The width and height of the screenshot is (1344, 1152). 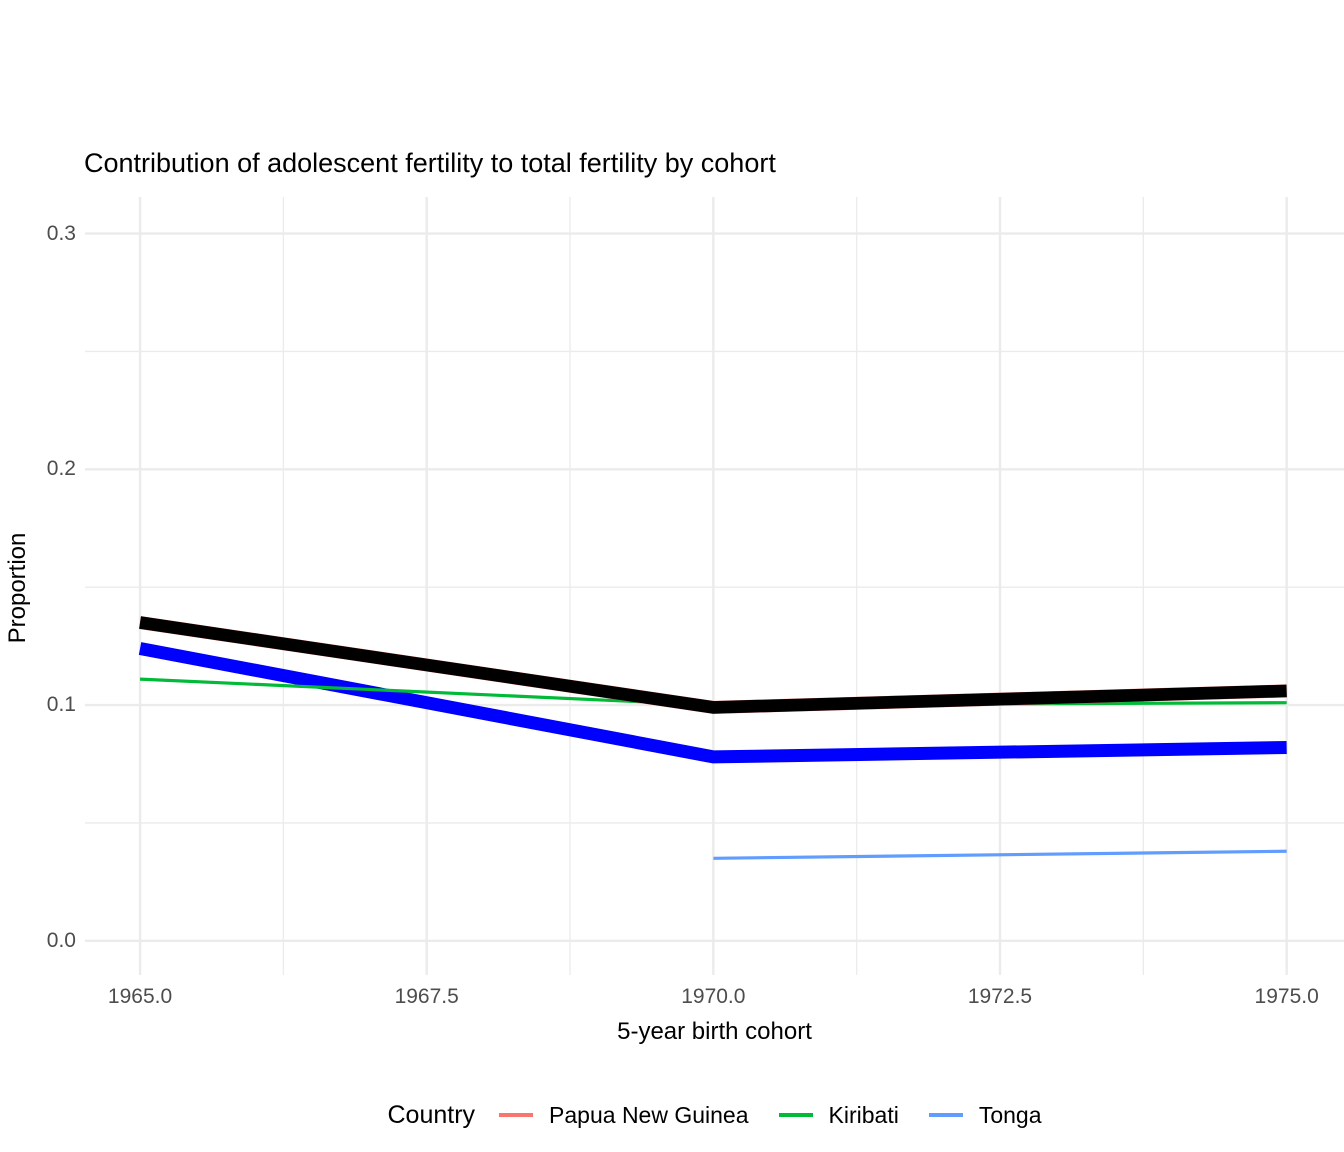 I want to click on legend-label: Papua New Guinea, so click(x=649, y=1114).